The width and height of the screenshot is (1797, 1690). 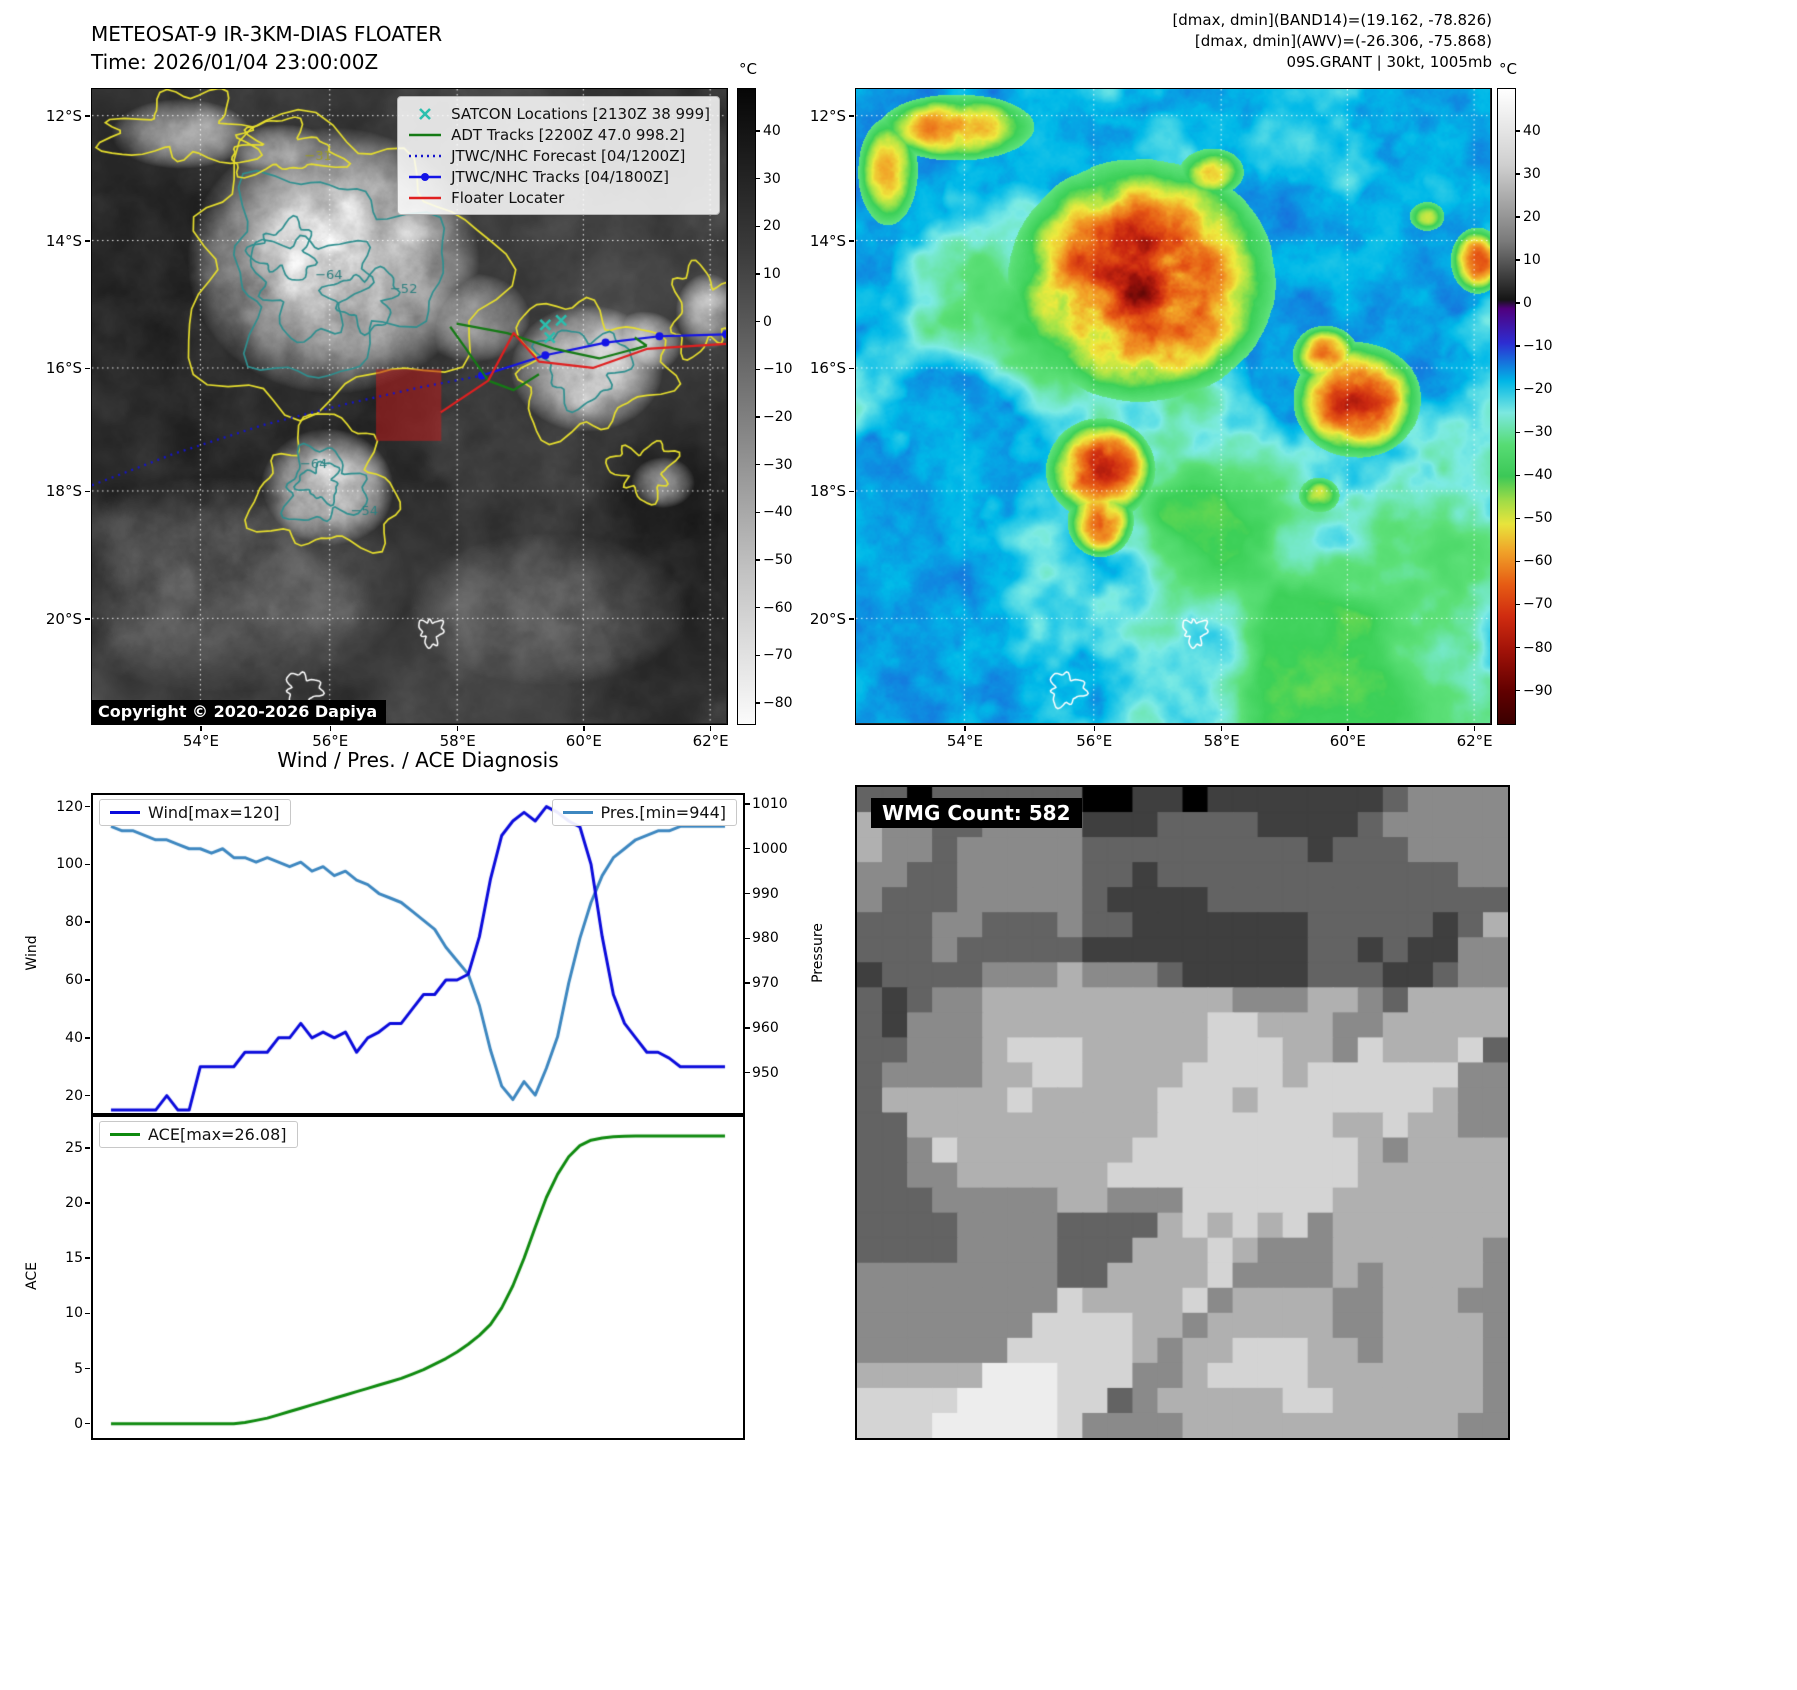 What do you see at coordinates (560, 176) in the screenshot?
I see `legend-item-label: JTWC/NHC Tracks [04/1800Z]` at bounding box center [560, 176].